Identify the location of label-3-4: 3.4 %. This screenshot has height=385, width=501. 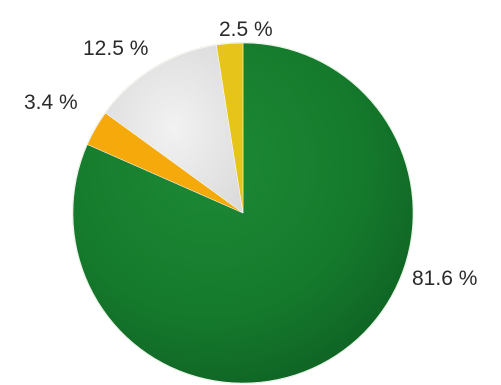
(51, 102).